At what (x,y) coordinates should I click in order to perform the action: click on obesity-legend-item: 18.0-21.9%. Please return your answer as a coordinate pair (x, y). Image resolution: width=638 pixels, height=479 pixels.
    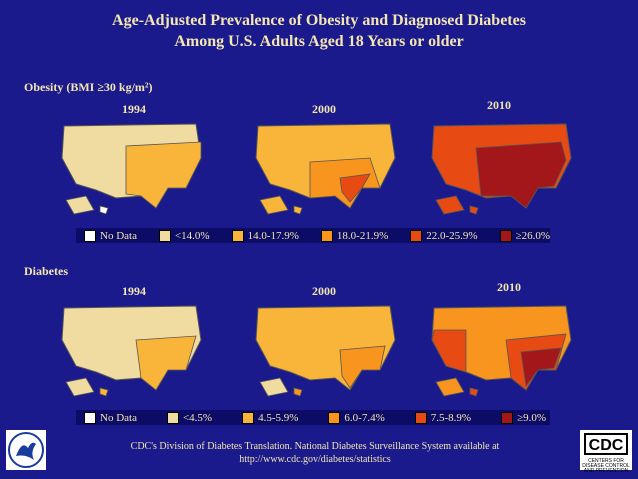
    Looking at the image, I should click on (351, 235).